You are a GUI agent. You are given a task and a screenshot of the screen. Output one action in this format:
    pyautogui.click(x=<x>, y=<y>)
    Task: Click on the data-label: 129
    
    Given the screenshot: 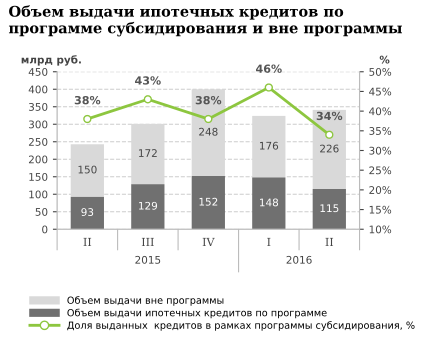 What is the action you would take?
    pyautogui.click(x=148, y=206)
    